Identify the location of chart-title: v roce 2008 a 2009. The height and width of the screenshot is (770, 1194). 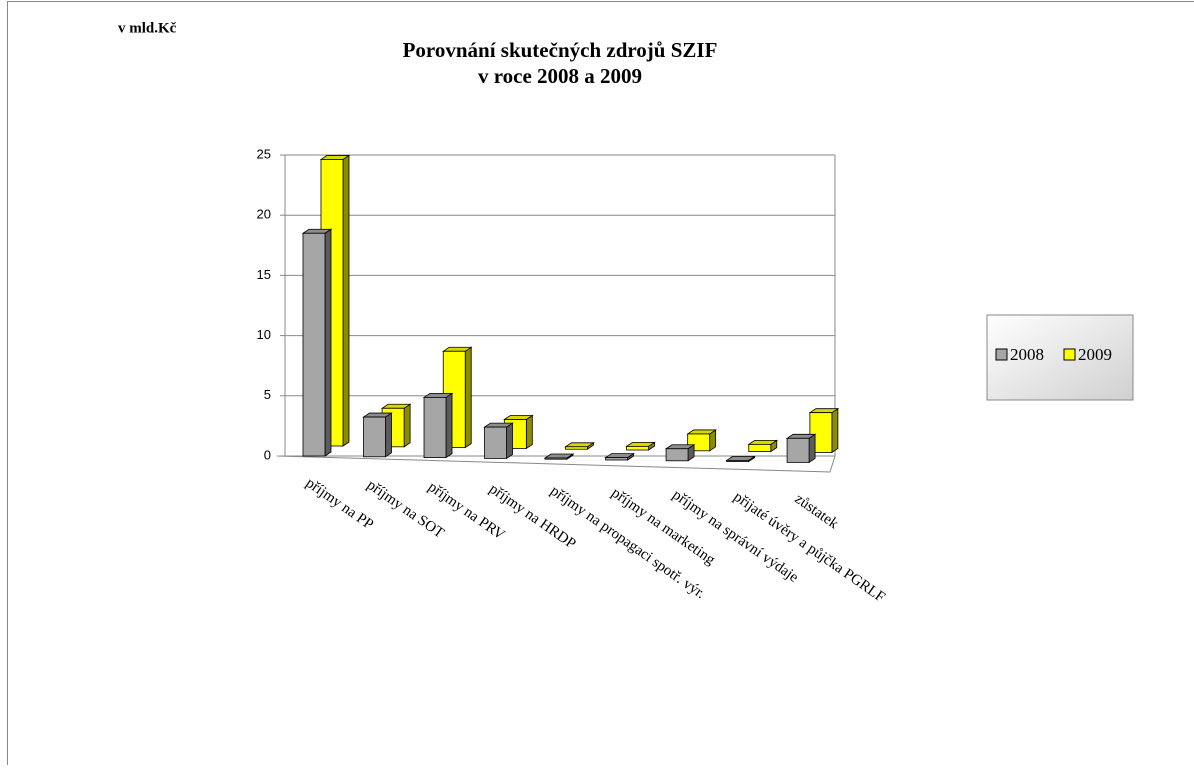
(560, 76).